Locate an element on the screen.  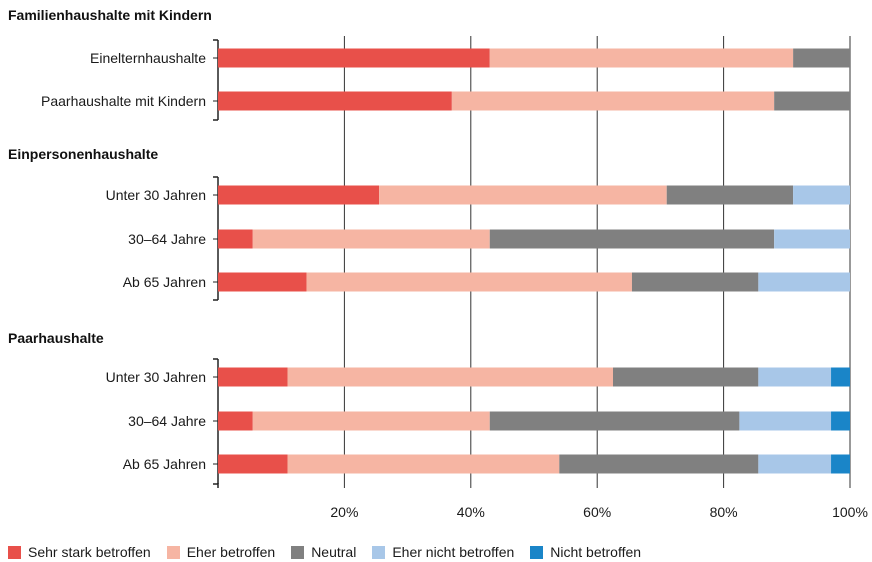
legend-label: Nicht betroffen is located at coordinates (596, 552).